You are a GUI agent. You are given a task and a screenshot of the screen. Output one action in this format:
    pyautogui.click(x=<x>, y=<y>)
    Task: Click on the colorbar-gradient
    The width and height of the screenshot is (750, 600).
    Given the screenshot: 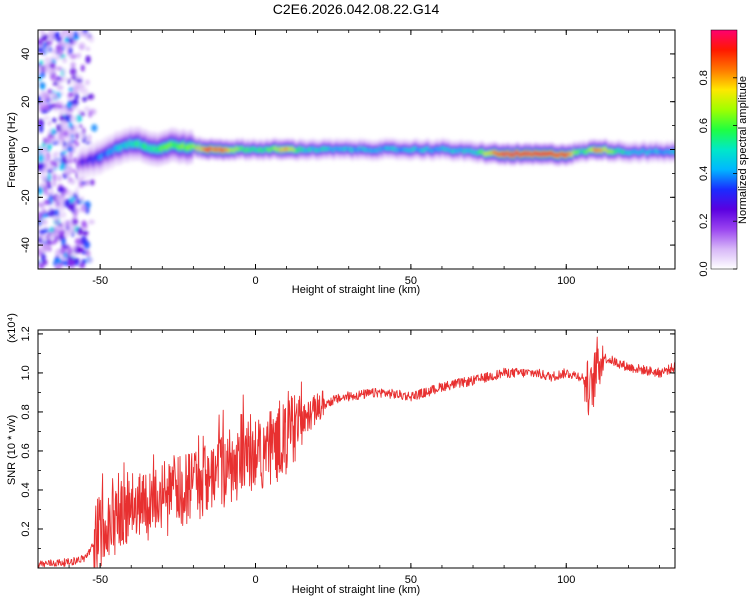 What is the action you would take?
    pyautogui.click(x=724, y=149)
    